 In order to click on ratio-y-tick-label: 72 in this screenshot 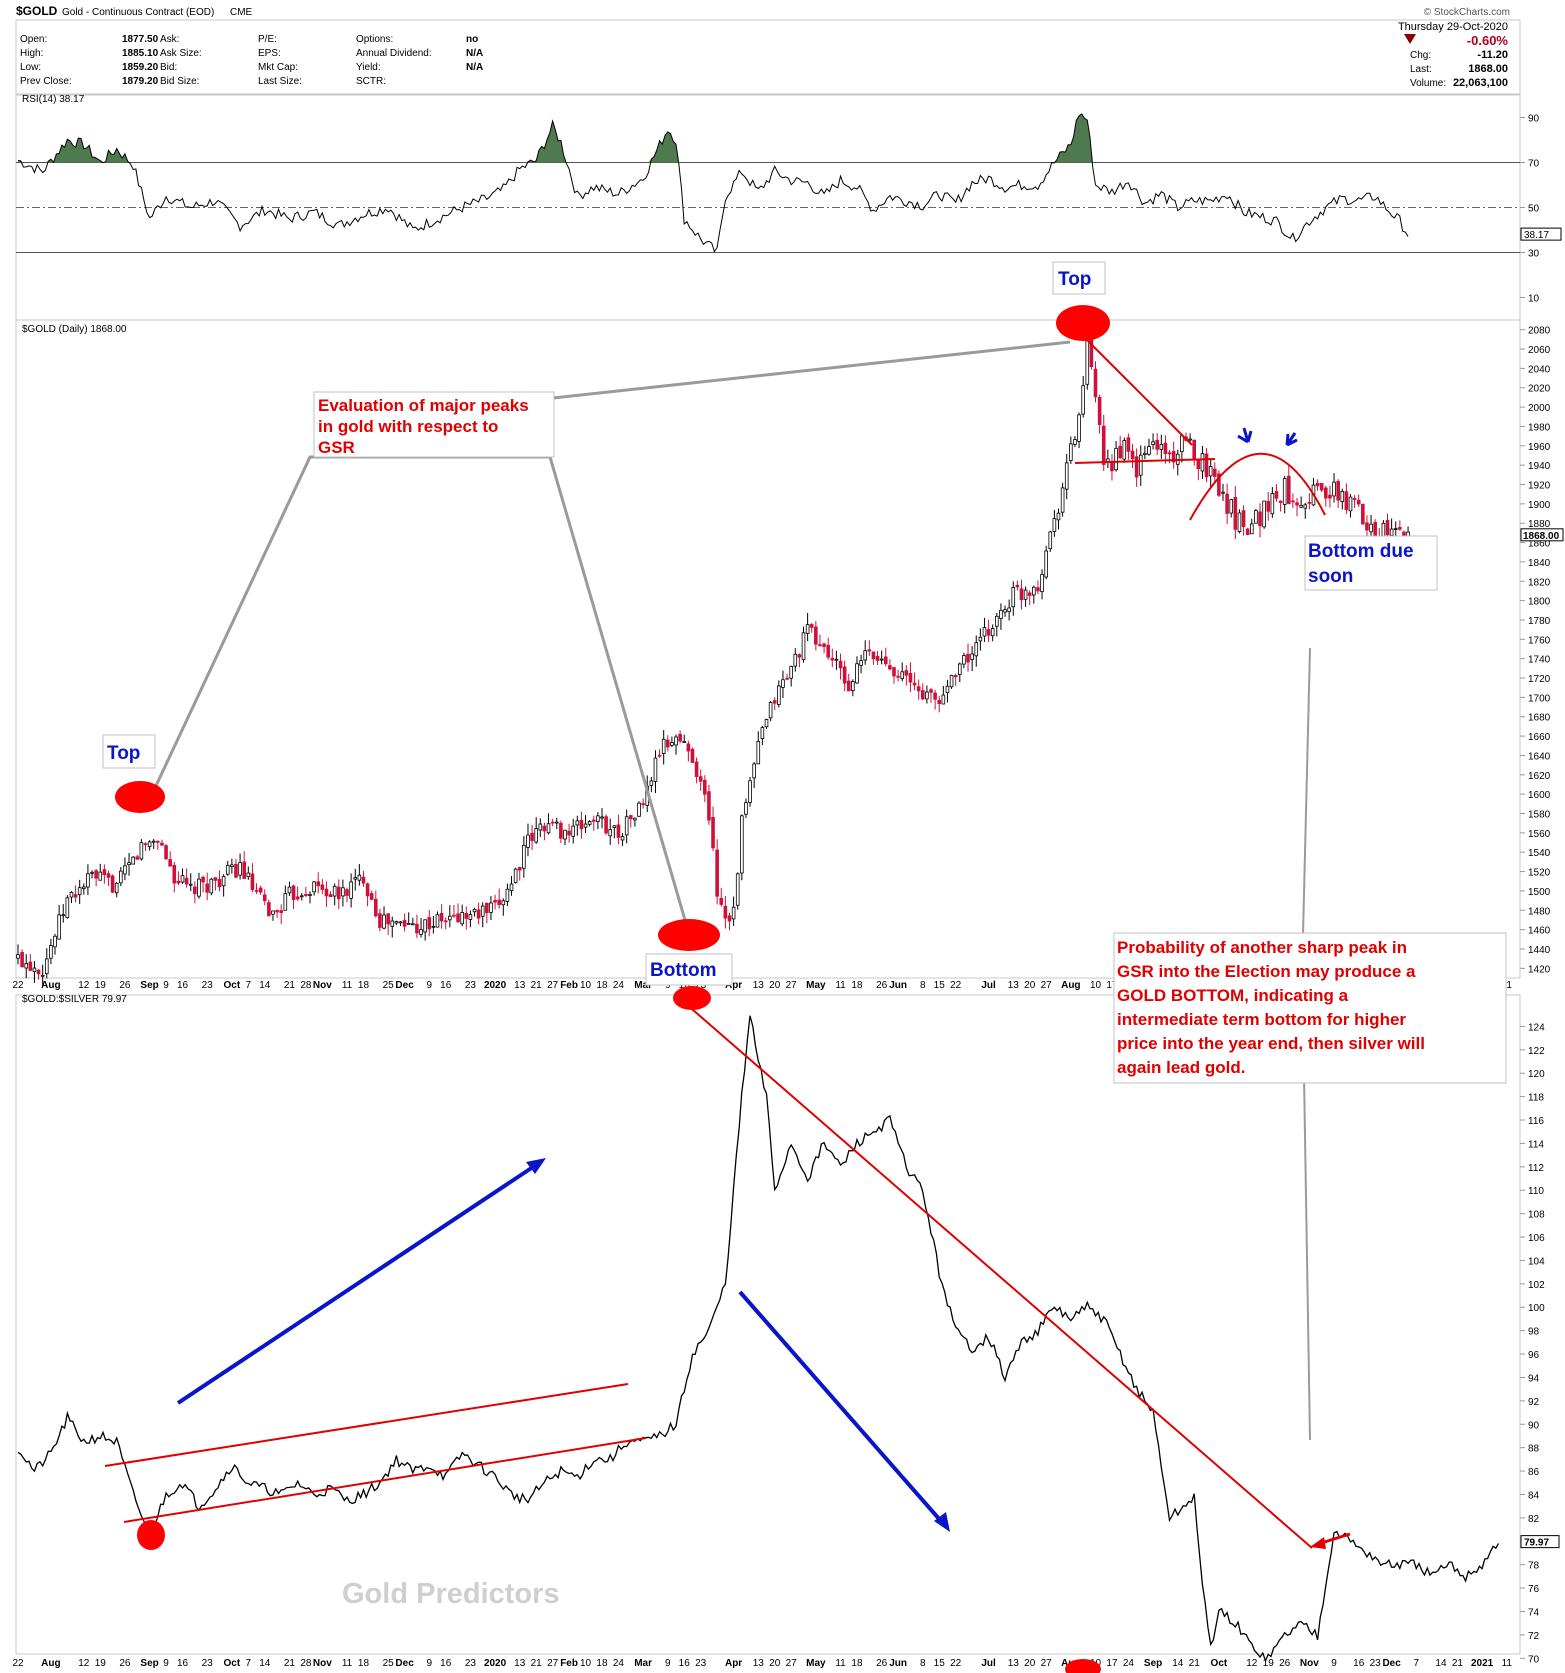, I will do `click(1534, 1636)`.